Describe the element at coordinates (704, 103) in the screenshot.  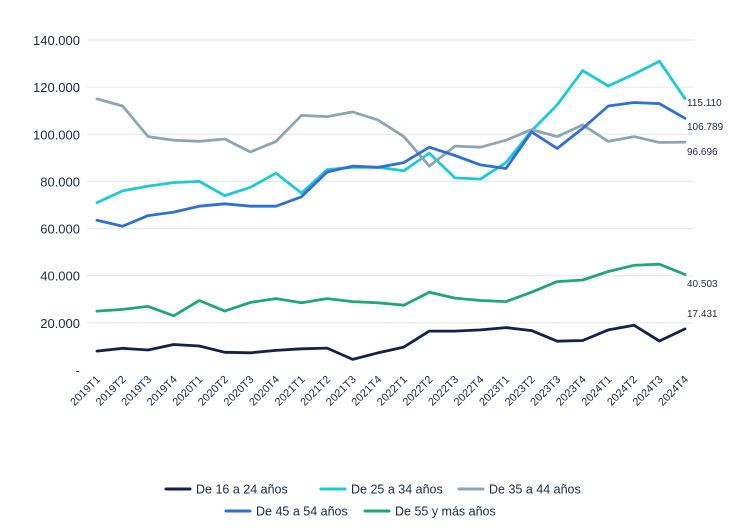
I see `data-label: 115.110` at that location.